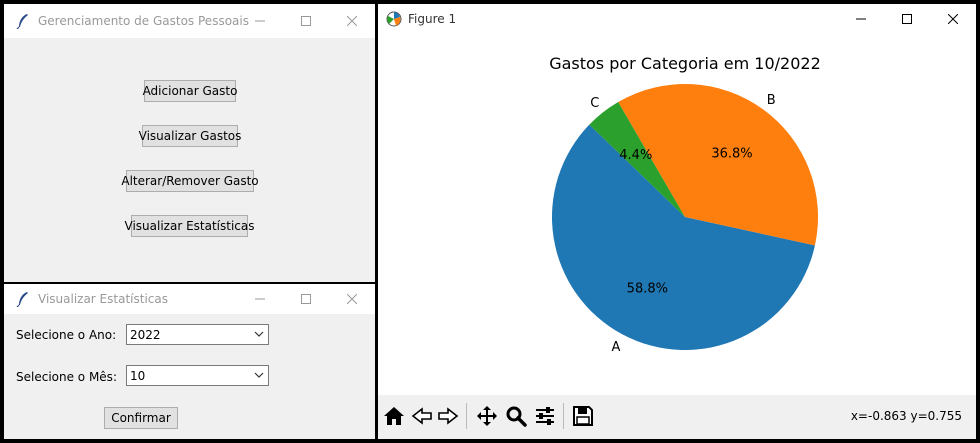  What do you see at coordinates (635, 155) in the screenshot?
I see `slice-percent-c: 4.4%` at bounding box center [635, 155].